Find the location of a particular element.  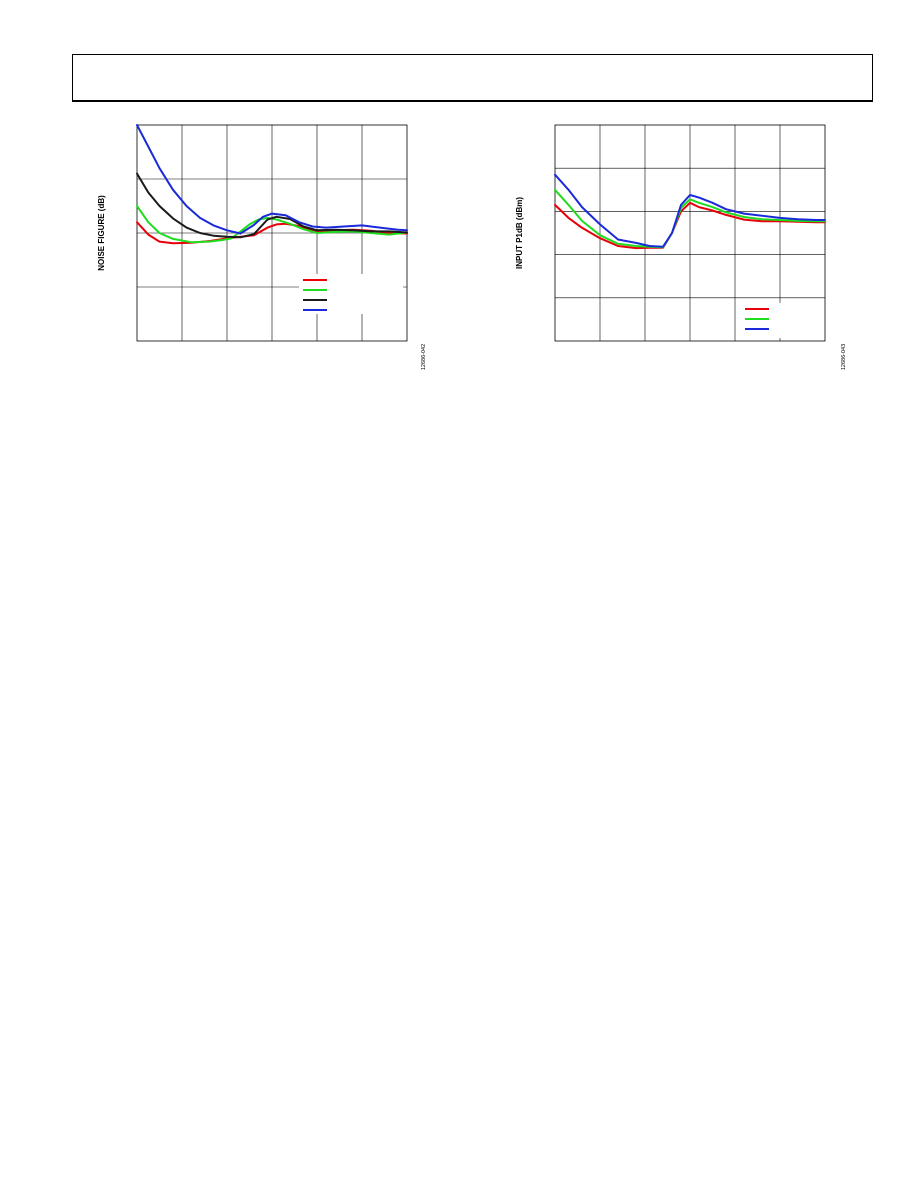

noise-figure-figure-id: 12686-042 is located at coordinates (424, 357).